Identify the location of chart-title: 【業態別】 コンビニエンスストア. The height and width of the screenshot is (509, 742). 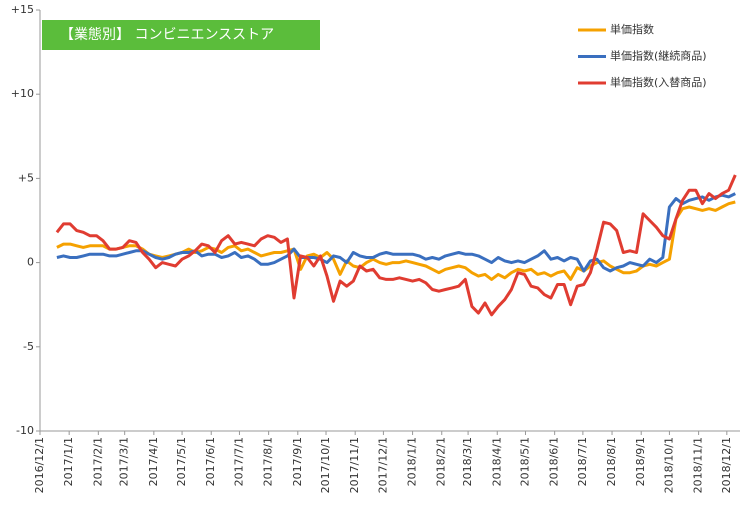
(167, 35).